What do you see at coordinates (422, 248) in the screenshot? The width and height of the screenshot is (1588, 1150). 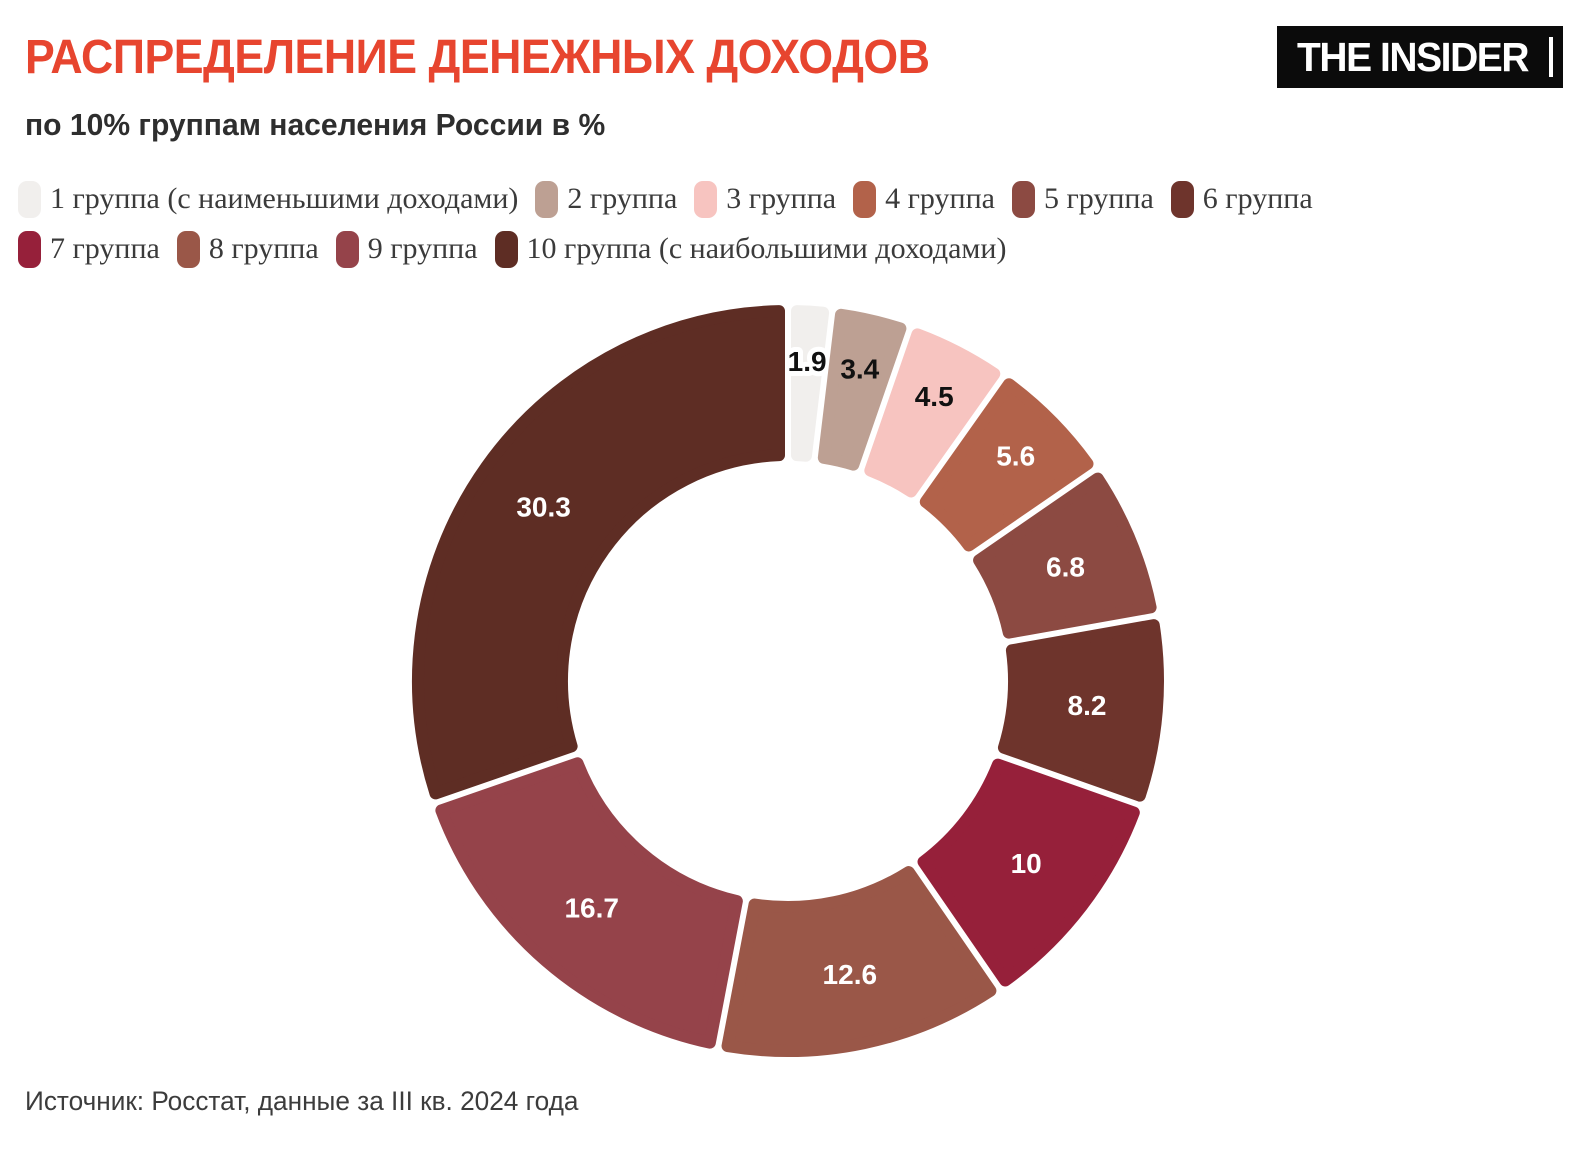 I see `legend-label-group-9: 9 группа` at bounding box center [422, 248].